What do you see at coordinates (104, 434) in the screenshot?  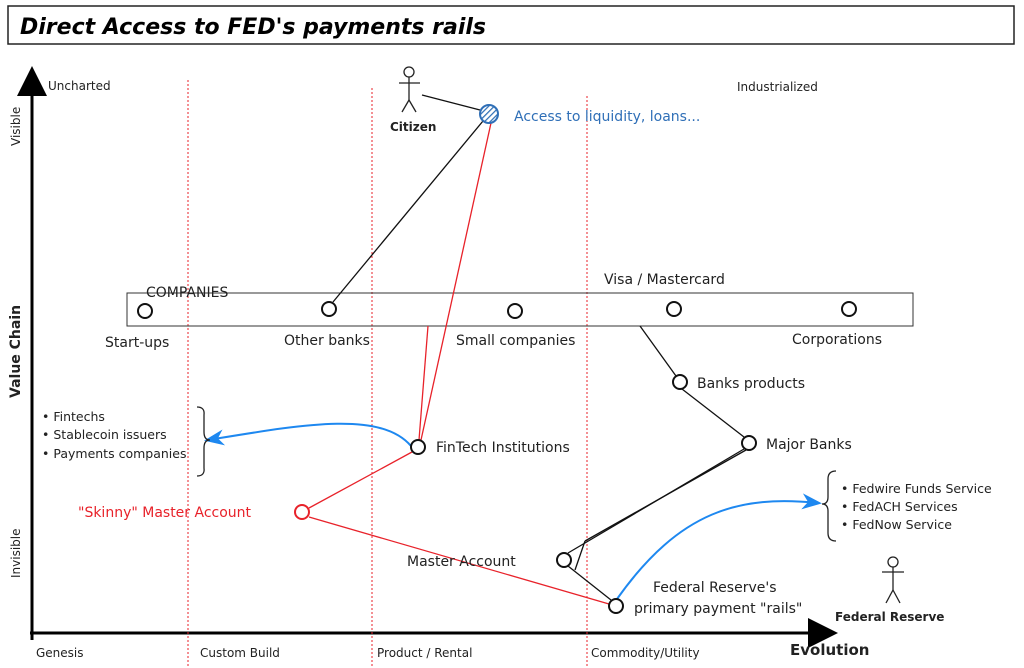 I see `list-item: • Stablecoin issuers` at bounding box center [104, 434].